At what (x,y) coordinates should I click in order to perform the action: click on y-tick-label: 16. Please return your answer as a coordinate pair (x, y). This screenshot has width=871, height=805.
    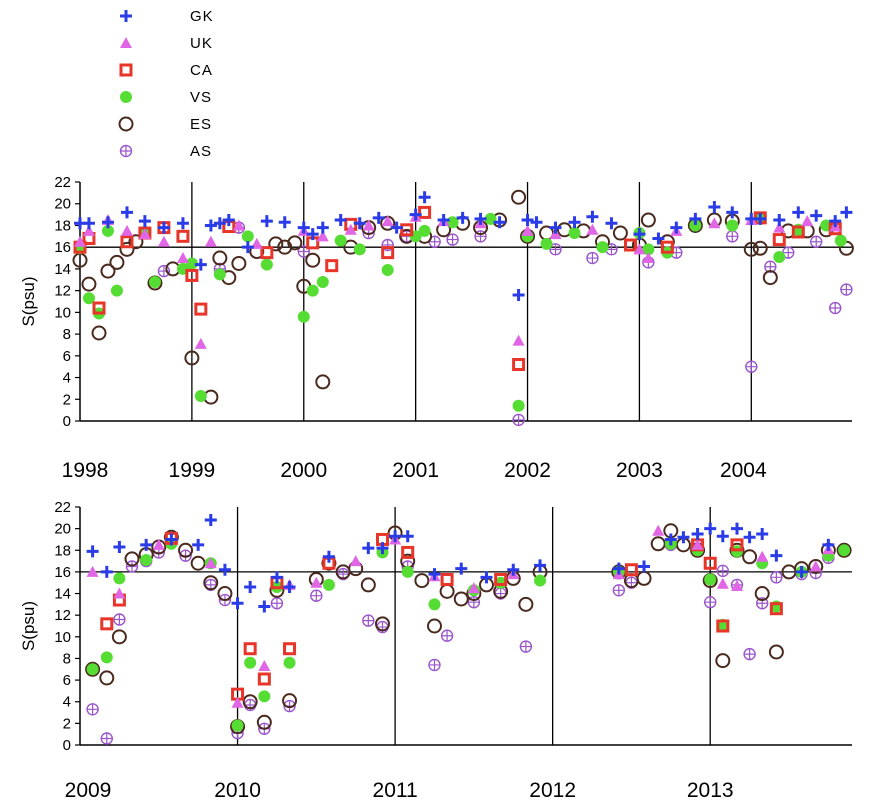
    Looking at the image, I should click on (62, 247).